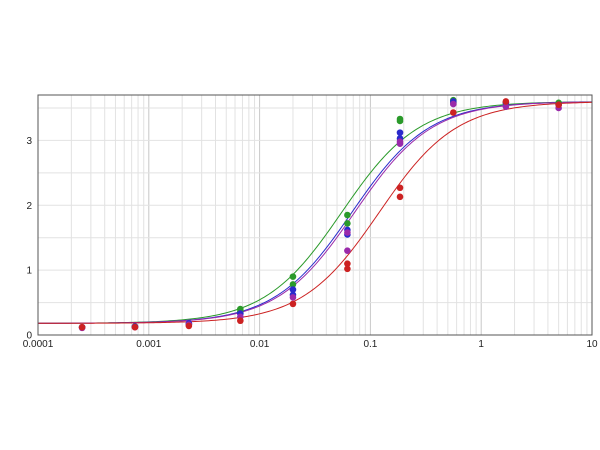 The width and height of the screenshot is (600, 450). I want to click on y-tick-label: 1, so click(29, 271).